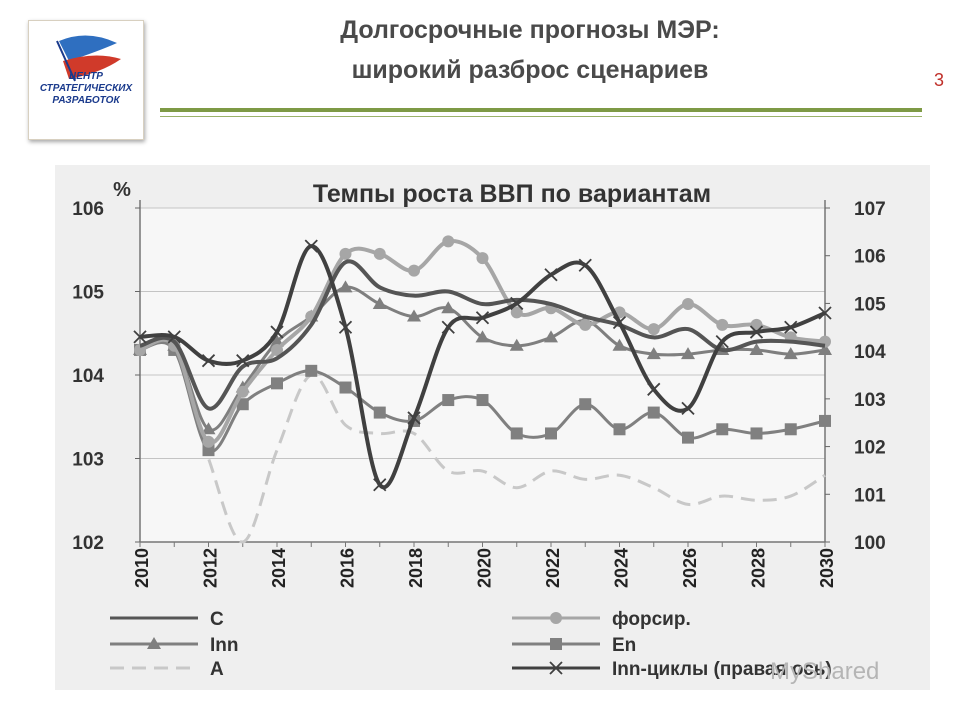  I want to click on y-tick-label: 103, so click(88, 460).